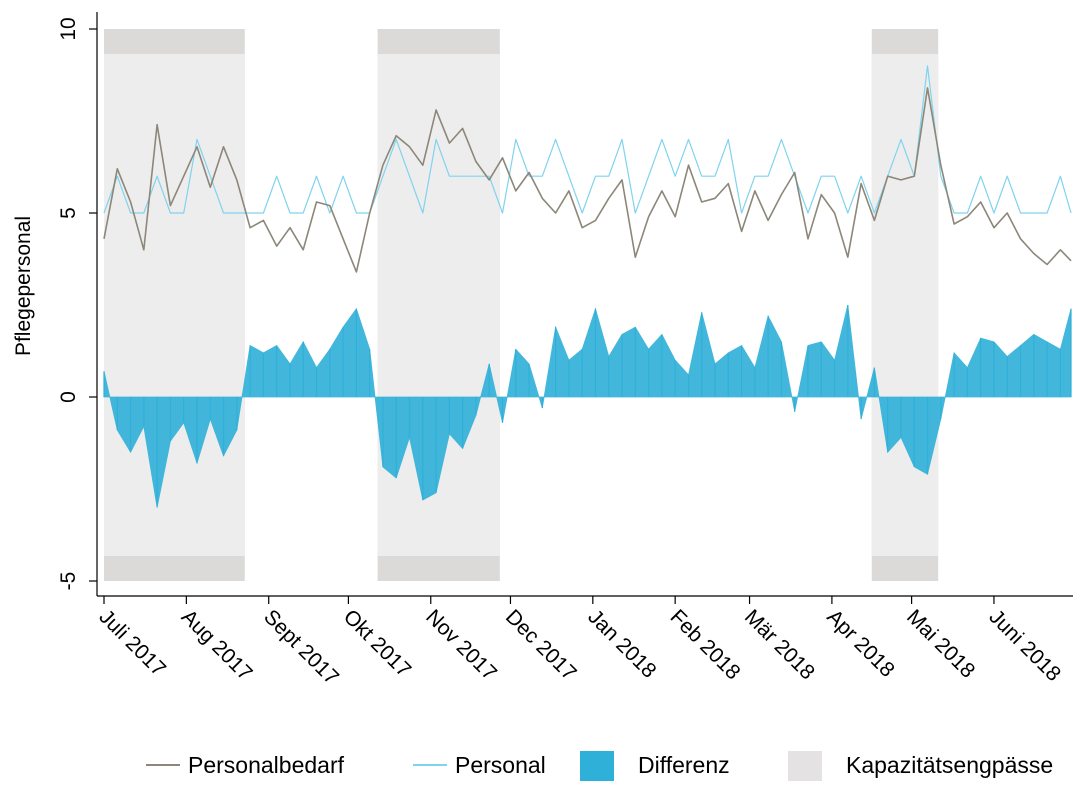 The height and width of the screenshot is (785, 1086). Describe the element at coordinates (461, 645) in the screenshot. I see `x-tick-label: Nov 2017` at that location.